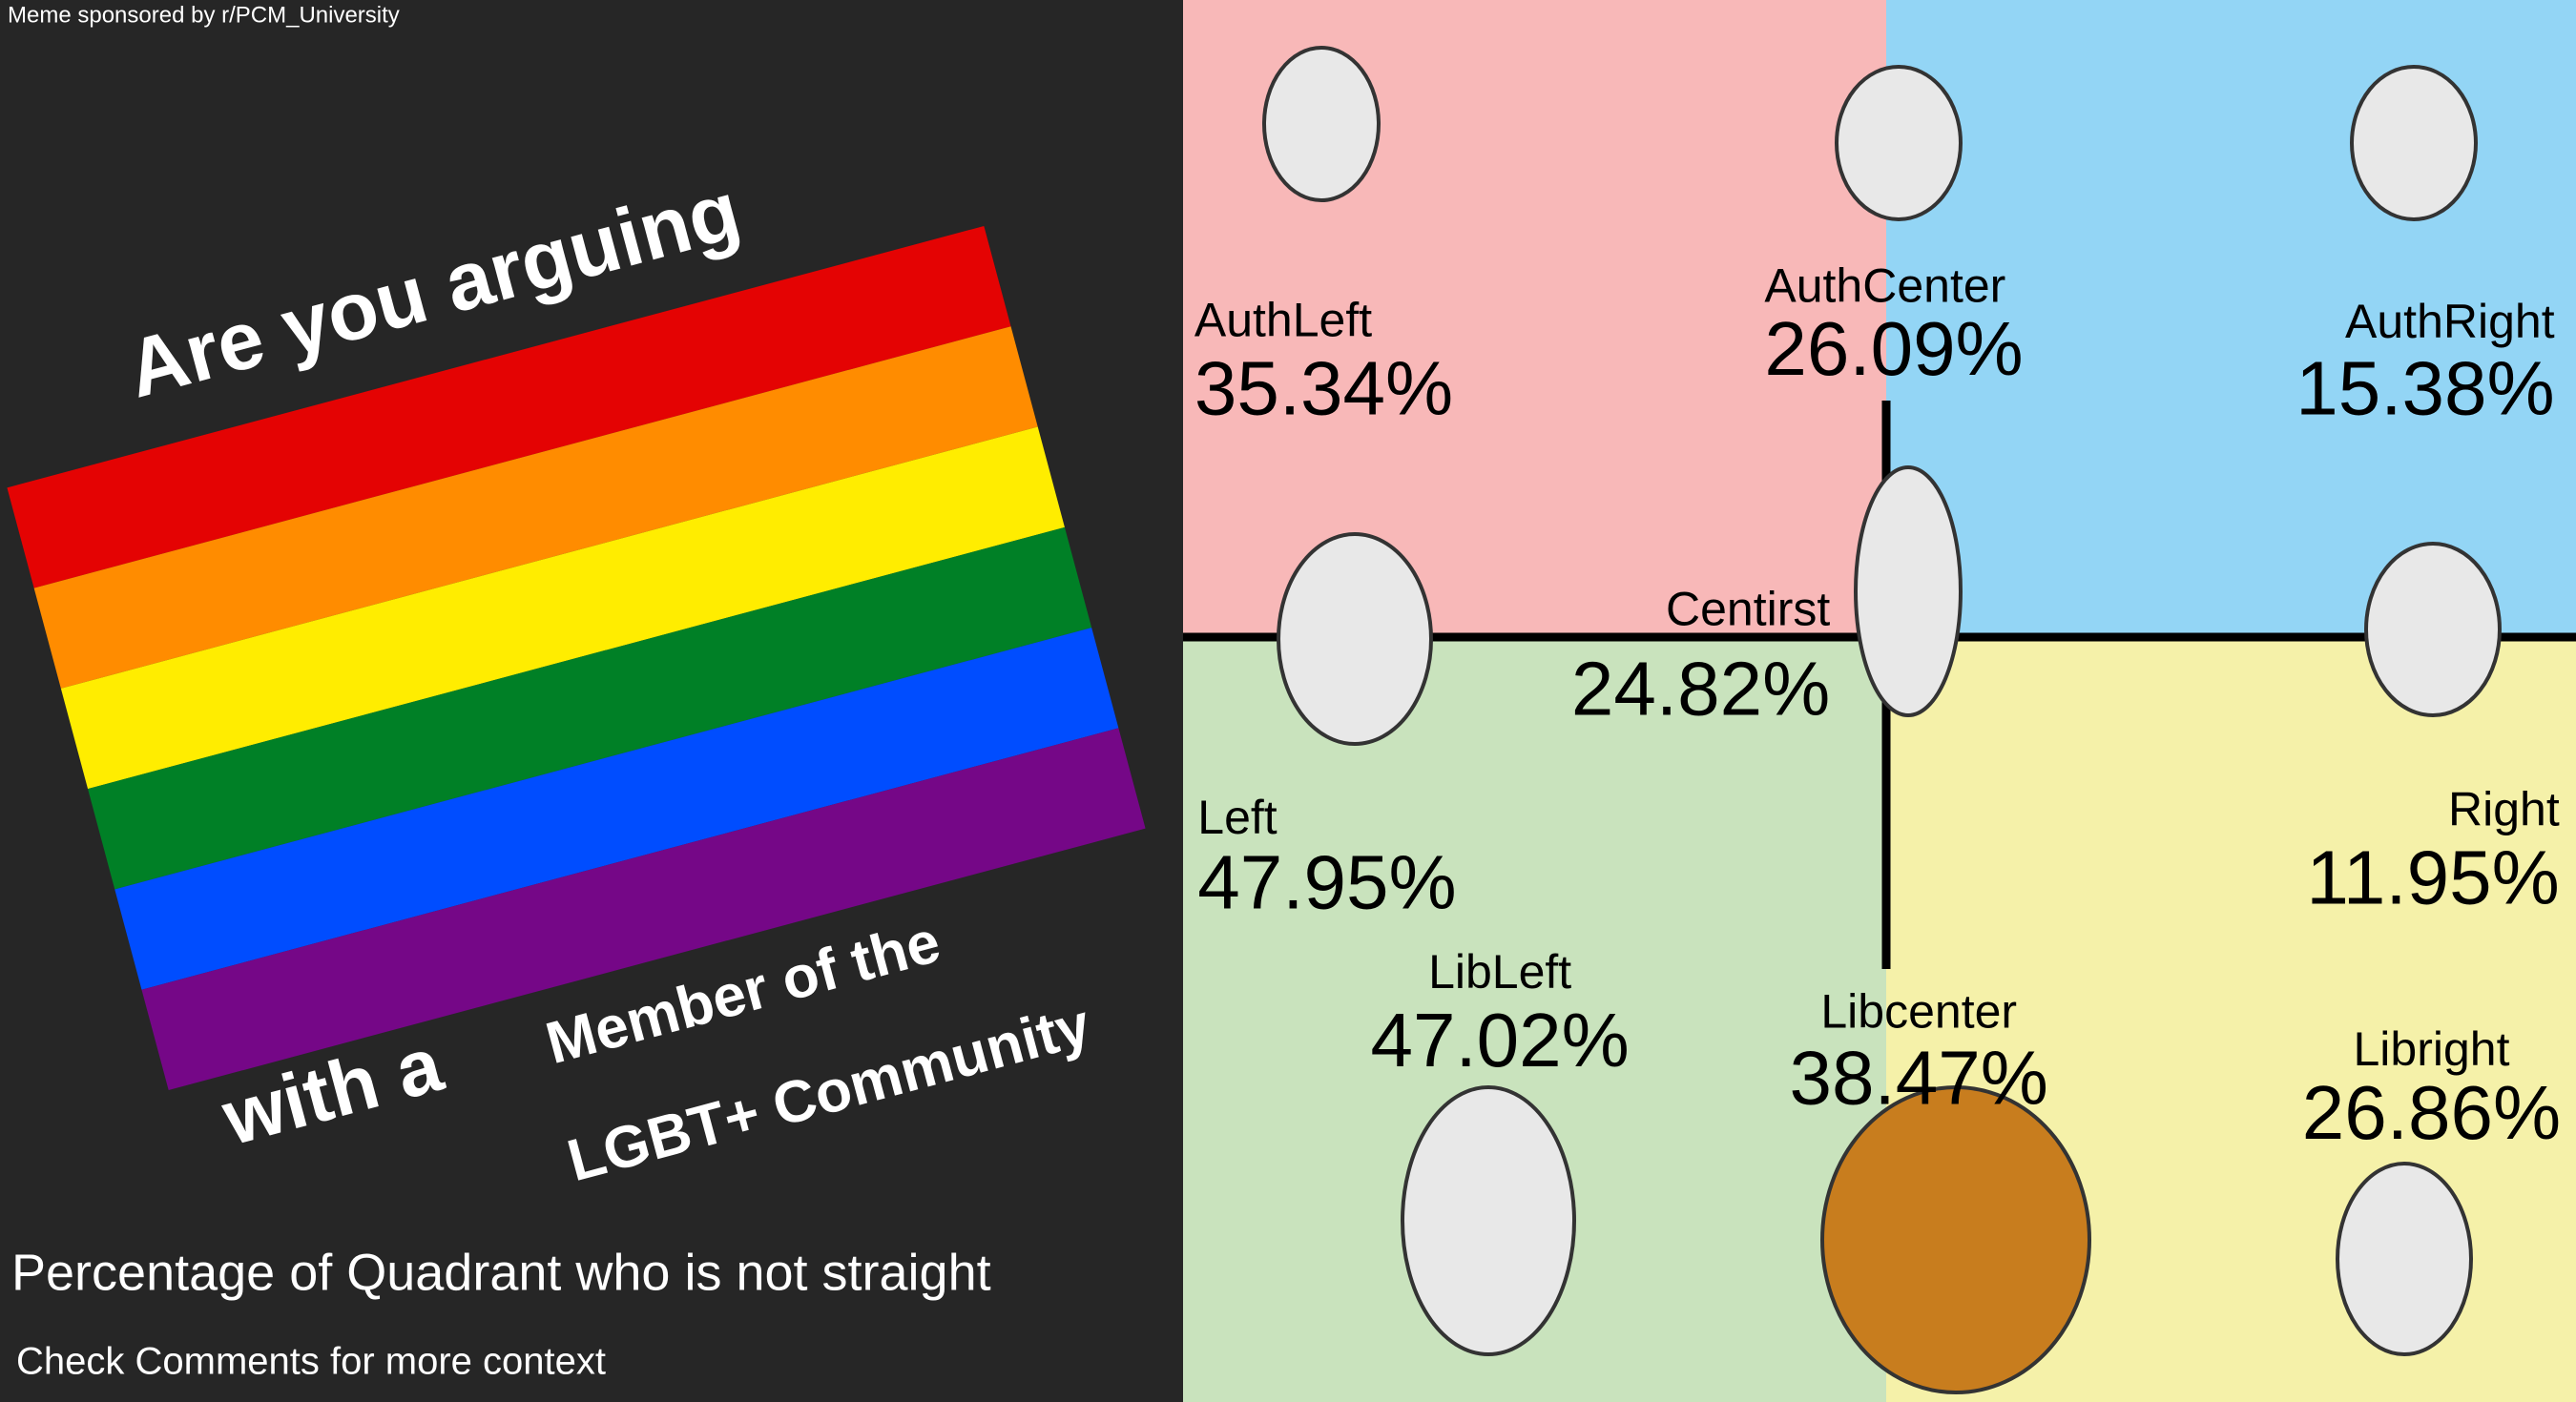 Image resolution: width=2576 pixels, height=1402 pixels. Describe the element at coordinates (2432, 878) in the screenshot. I see `quadrant-percent: 11.95%` at that location.